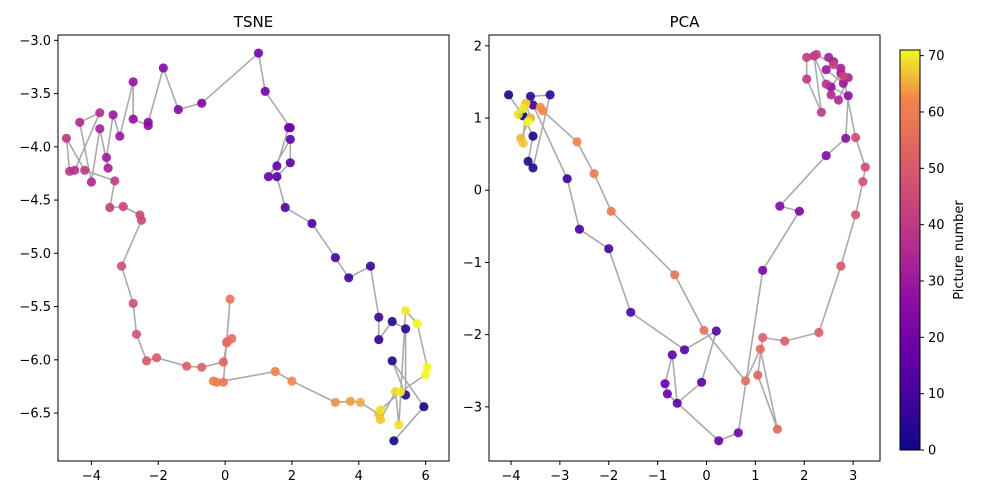 The width and height of the screenshot is (1000, 500). I want to click on pca-y-tick-label: 1, so click(478, 119).